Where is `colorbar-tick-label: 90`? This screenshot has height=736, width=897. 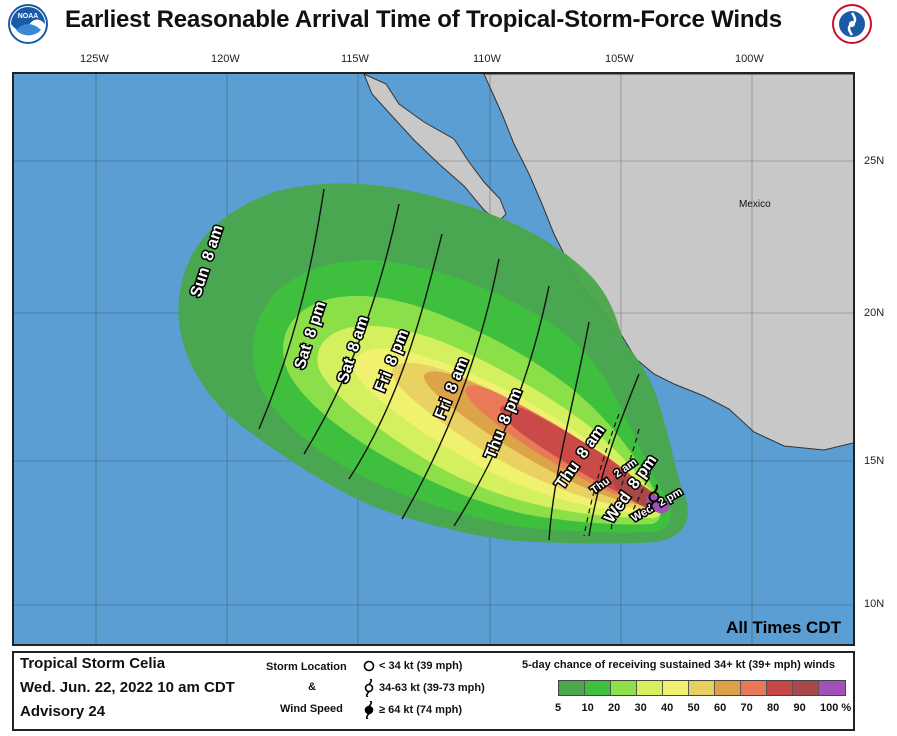
colorbar-tick-label: 90 is located at coordinates (799, 708).